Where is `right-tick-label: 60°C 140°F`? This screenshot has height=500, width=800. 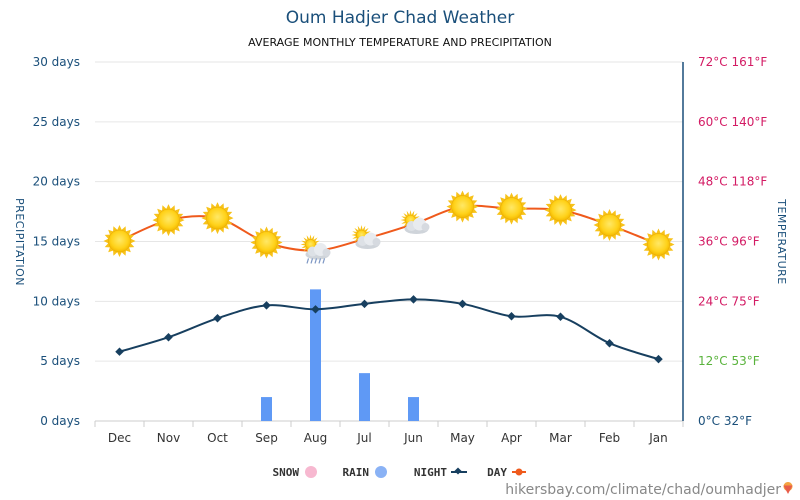
right-tick-label: 60°C 140°F is located at coordinates (732, 122).